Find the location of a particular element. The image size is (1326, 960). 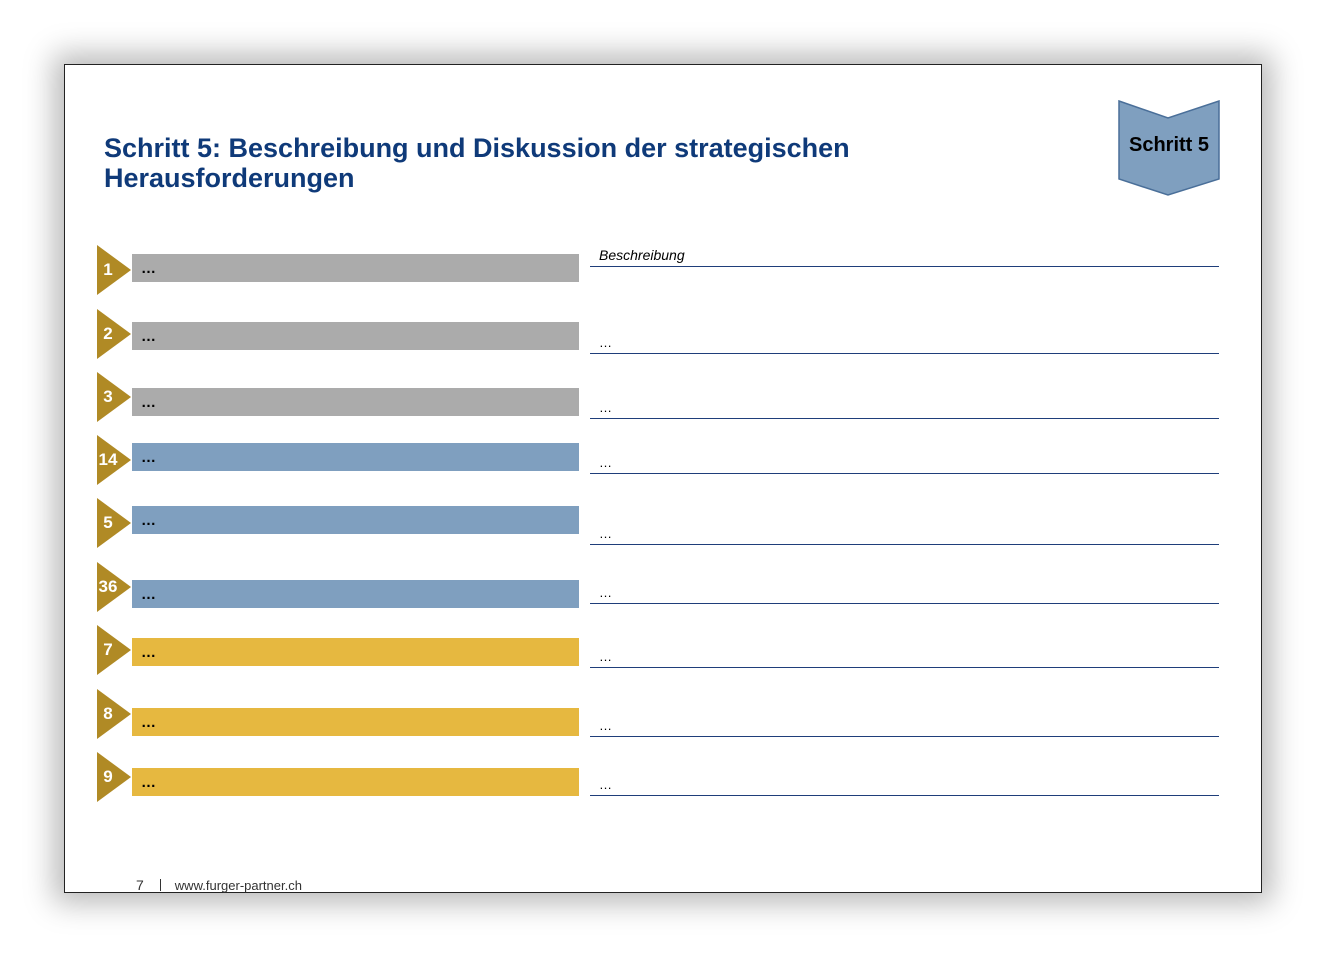

description-text: Beschreibung is located at coordinates (642, 255).